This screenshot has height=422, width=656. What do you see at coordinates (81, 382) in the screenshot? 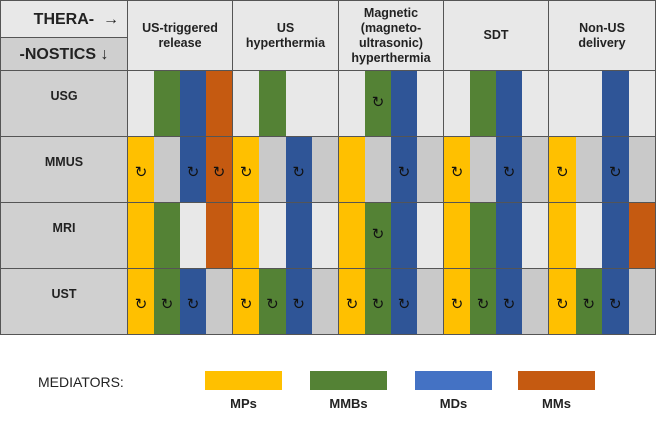
I see `legend-title: MEDIATORS:` at bounding box center [81, 382].